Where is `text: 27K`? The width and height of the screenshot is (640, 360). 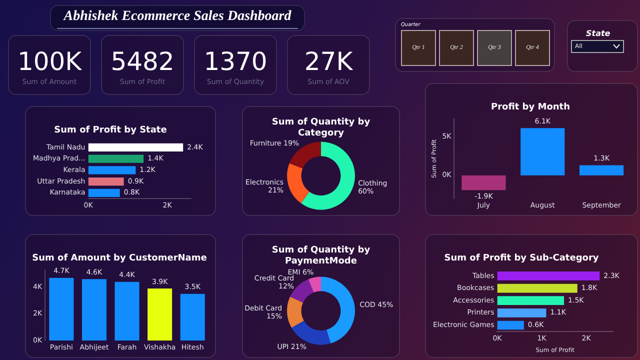 text: 27K is located at coordinates (328, 61).